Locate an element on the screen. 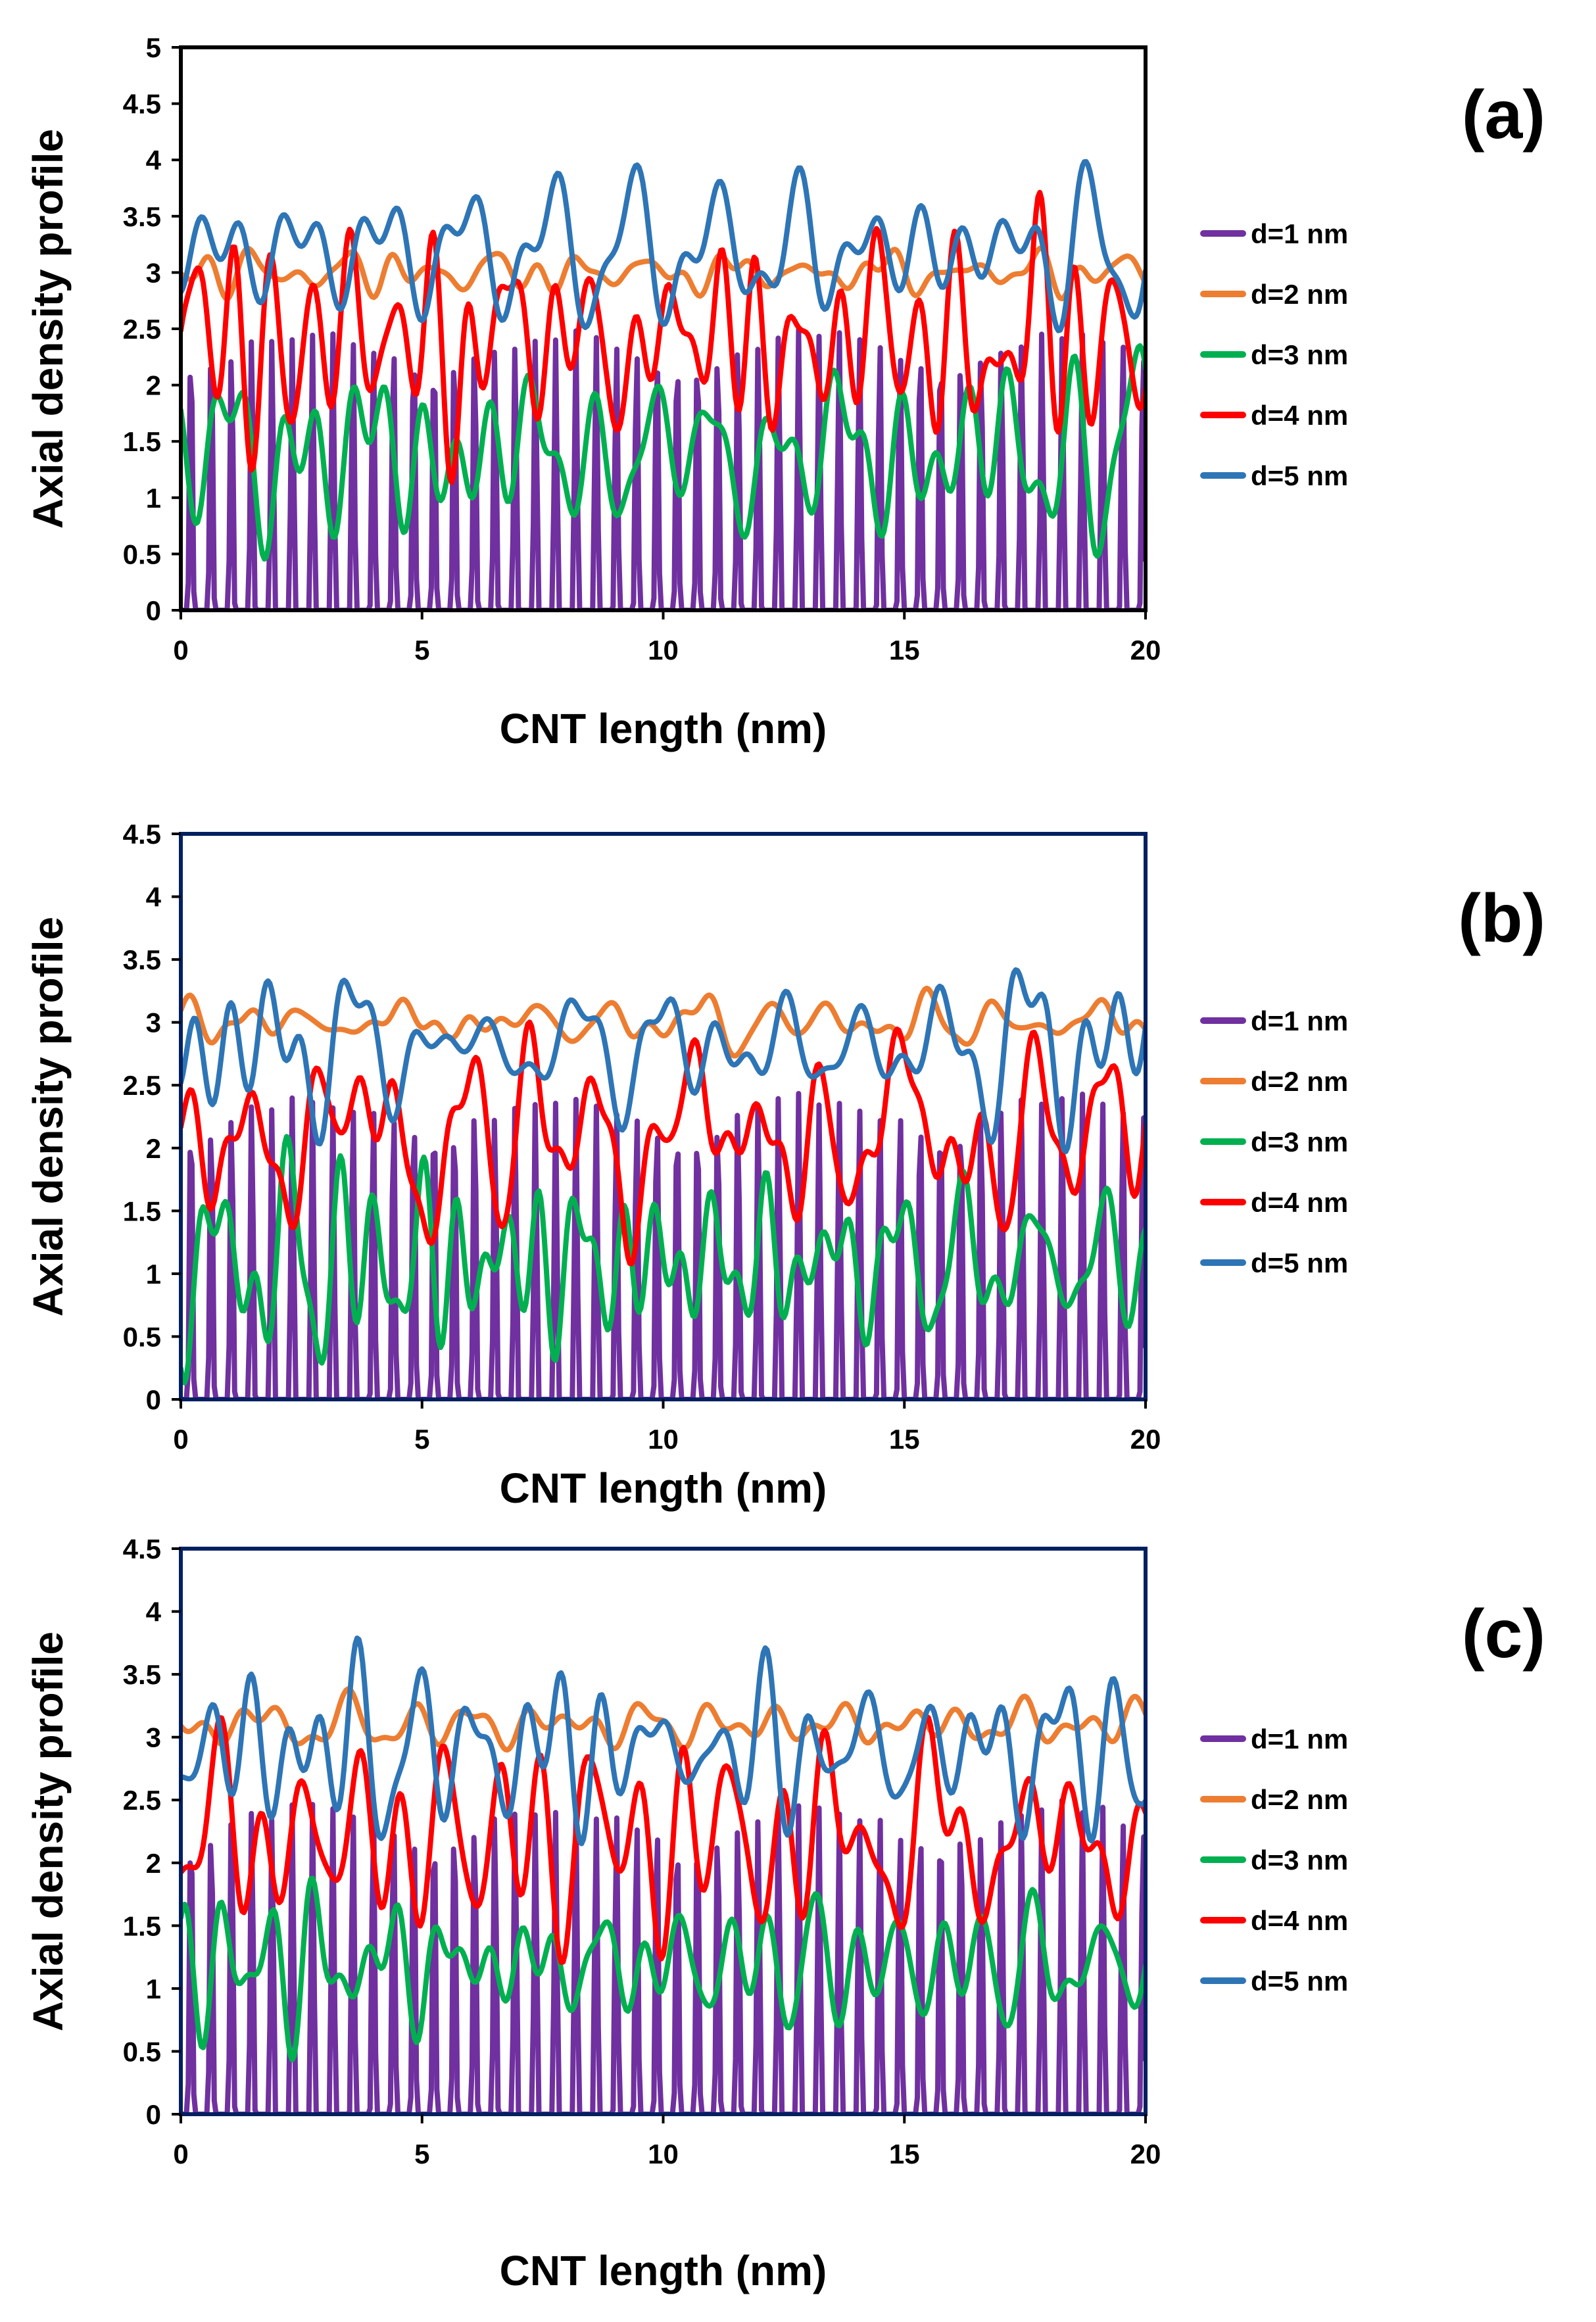  series-line-d-2-nm is located at coordinates (663, 1022).